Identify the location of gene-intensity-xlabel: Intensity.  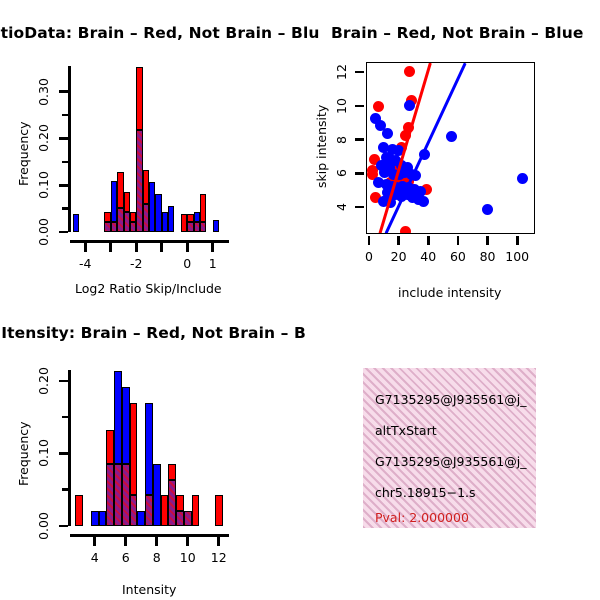
(149, 589).